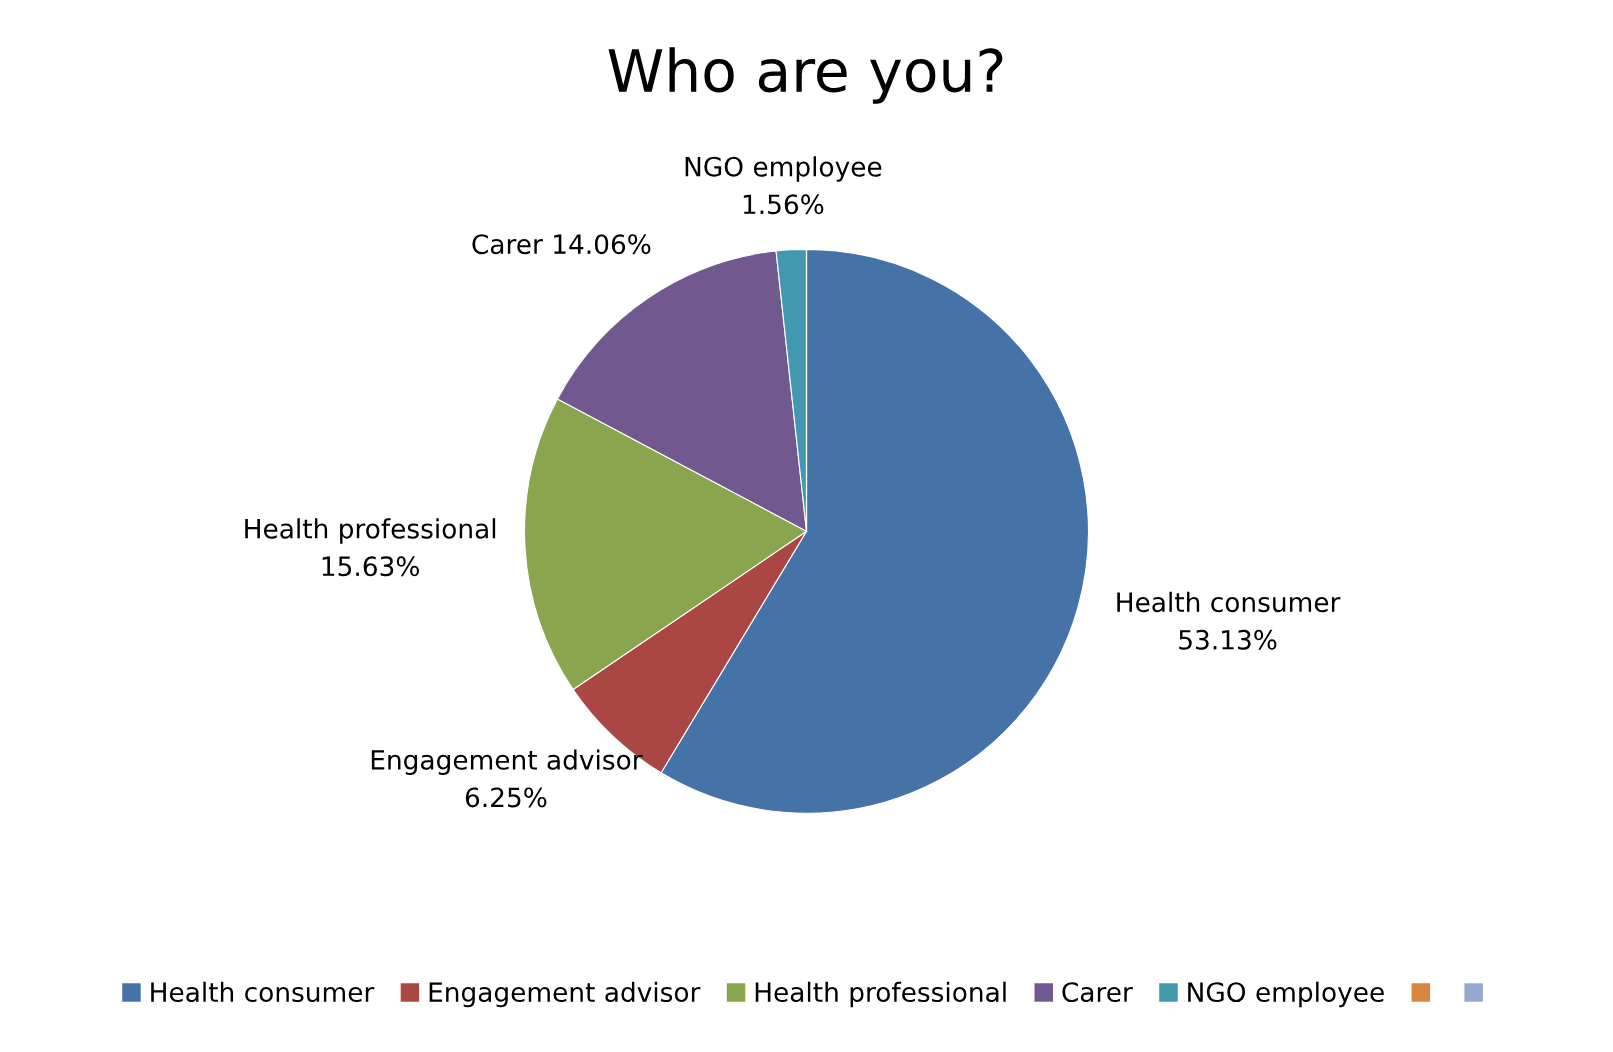 The height and width of the screenshot is (1052, 1613). I want to click on data-label: Health professional 15.63%, so click(370, 547).